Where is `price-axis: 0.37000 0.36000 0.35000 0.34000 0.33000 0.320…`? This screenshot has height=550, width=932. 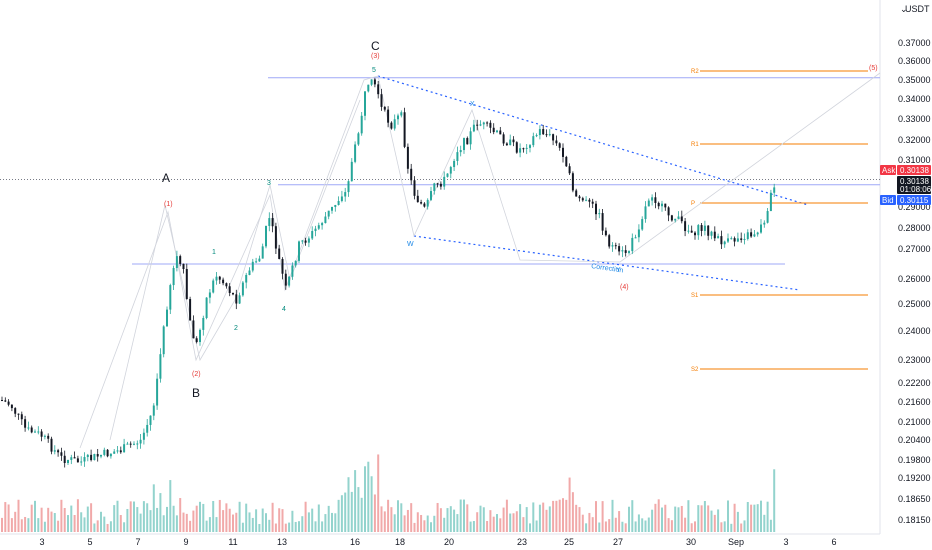
price-axis: 0.37000 0.36000 0.35000 0.34000 0.33000 0.320… is located at coordinates (914, 281).